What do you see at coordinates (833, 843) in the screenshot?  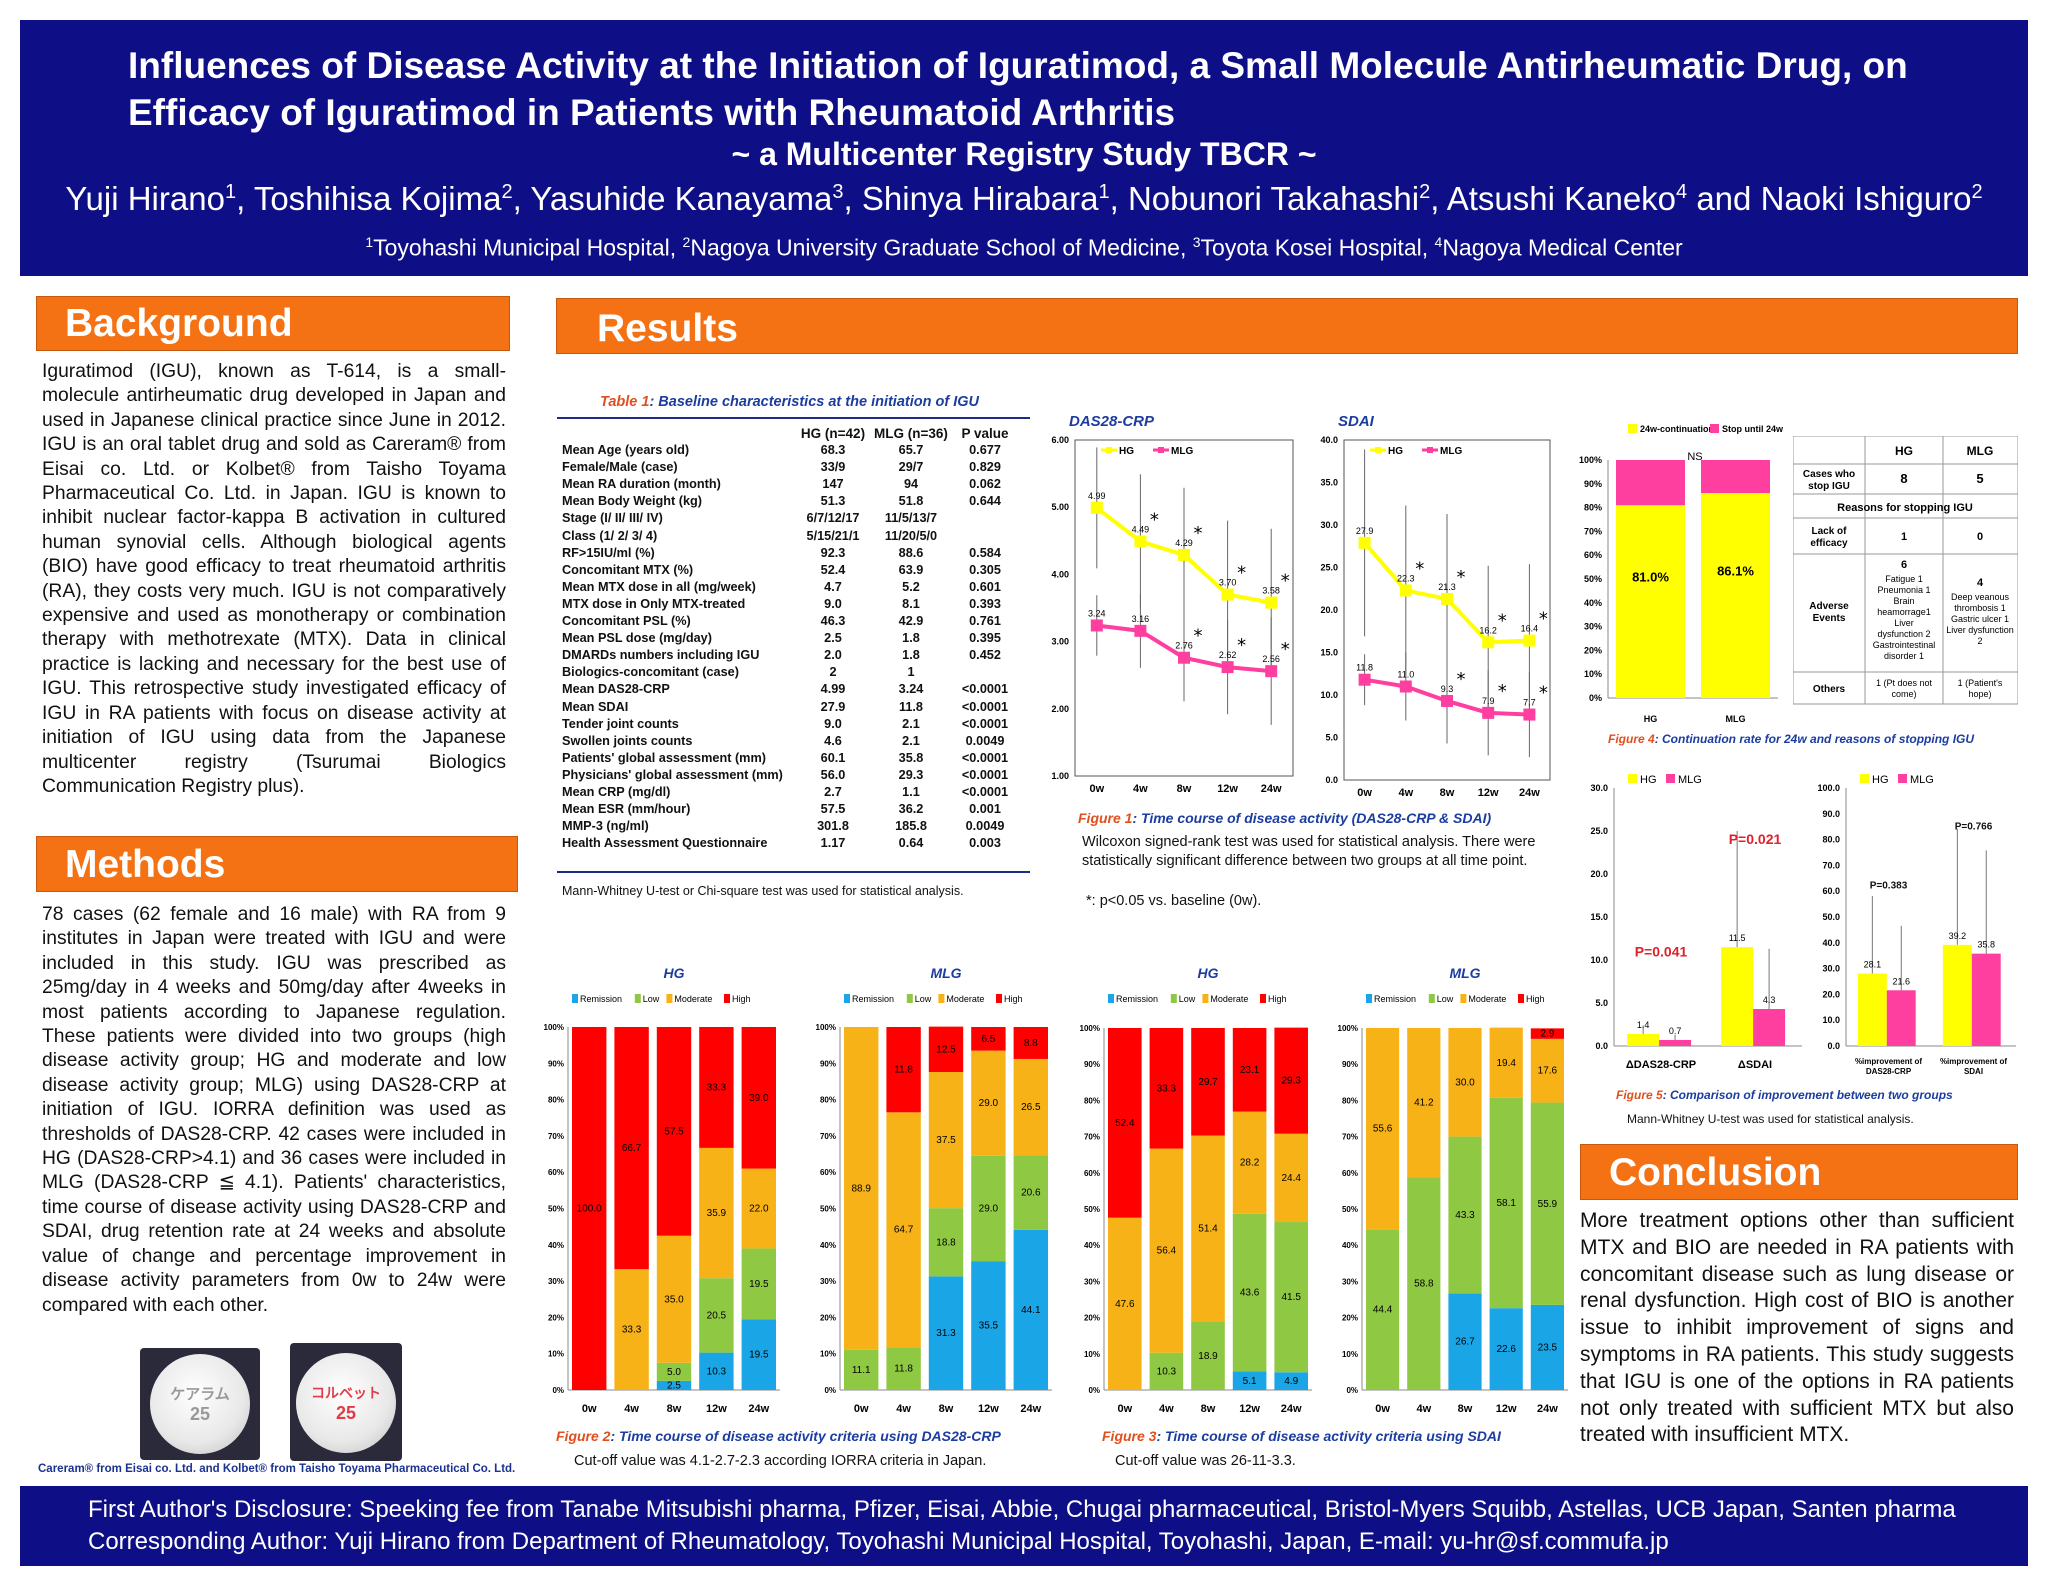 I see `table1-cell: 1.17` at bounding box center [833, 843].